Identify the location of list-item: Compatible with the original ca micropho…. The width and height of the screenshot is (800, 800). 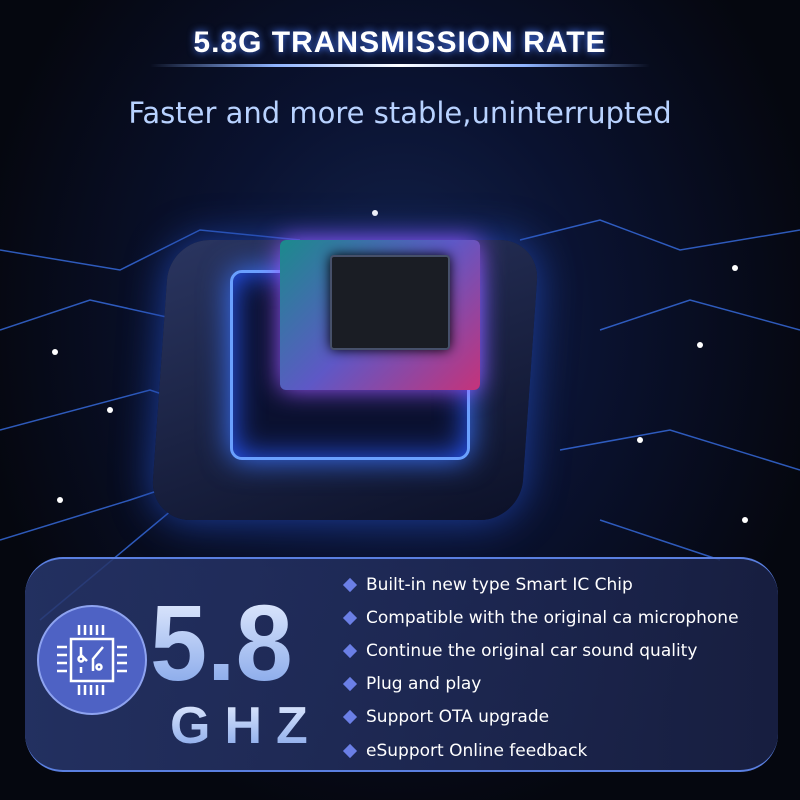
(540, 617).